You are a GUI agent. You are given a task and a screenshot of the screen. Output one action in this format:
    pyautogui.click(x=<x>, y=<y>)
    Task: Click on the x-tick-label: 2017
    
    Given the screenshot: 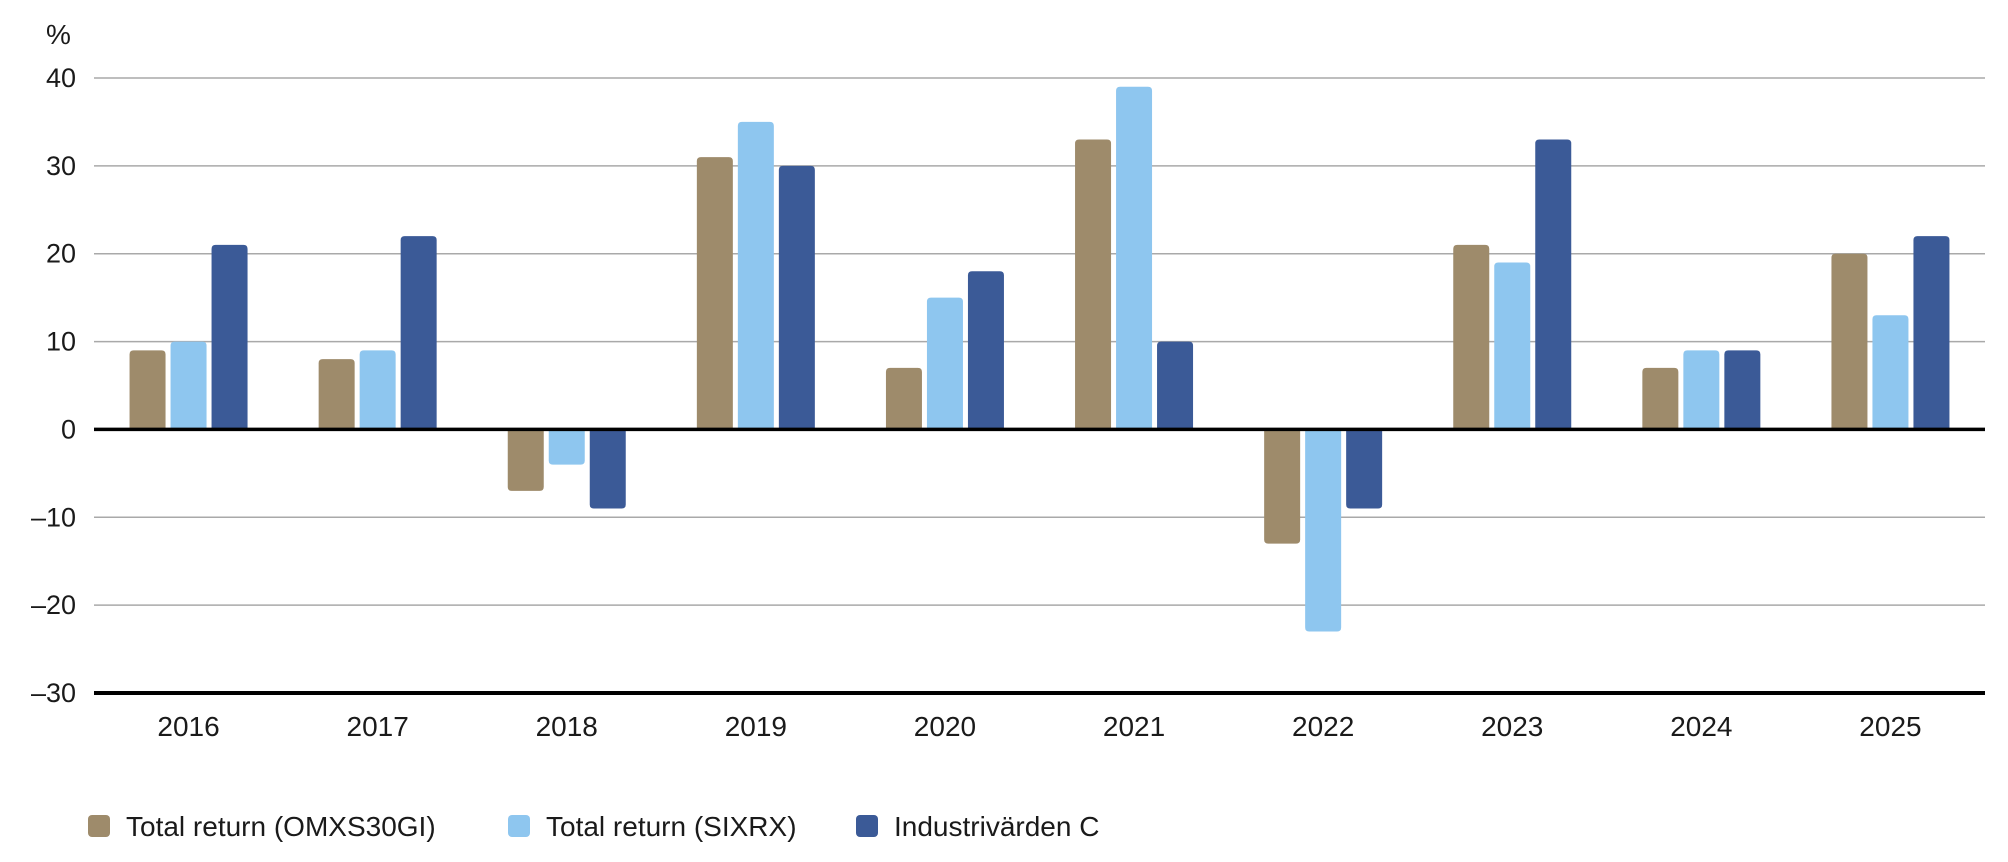 What is the action you would take?
    pyautogui.click(x=378, y=726)
    